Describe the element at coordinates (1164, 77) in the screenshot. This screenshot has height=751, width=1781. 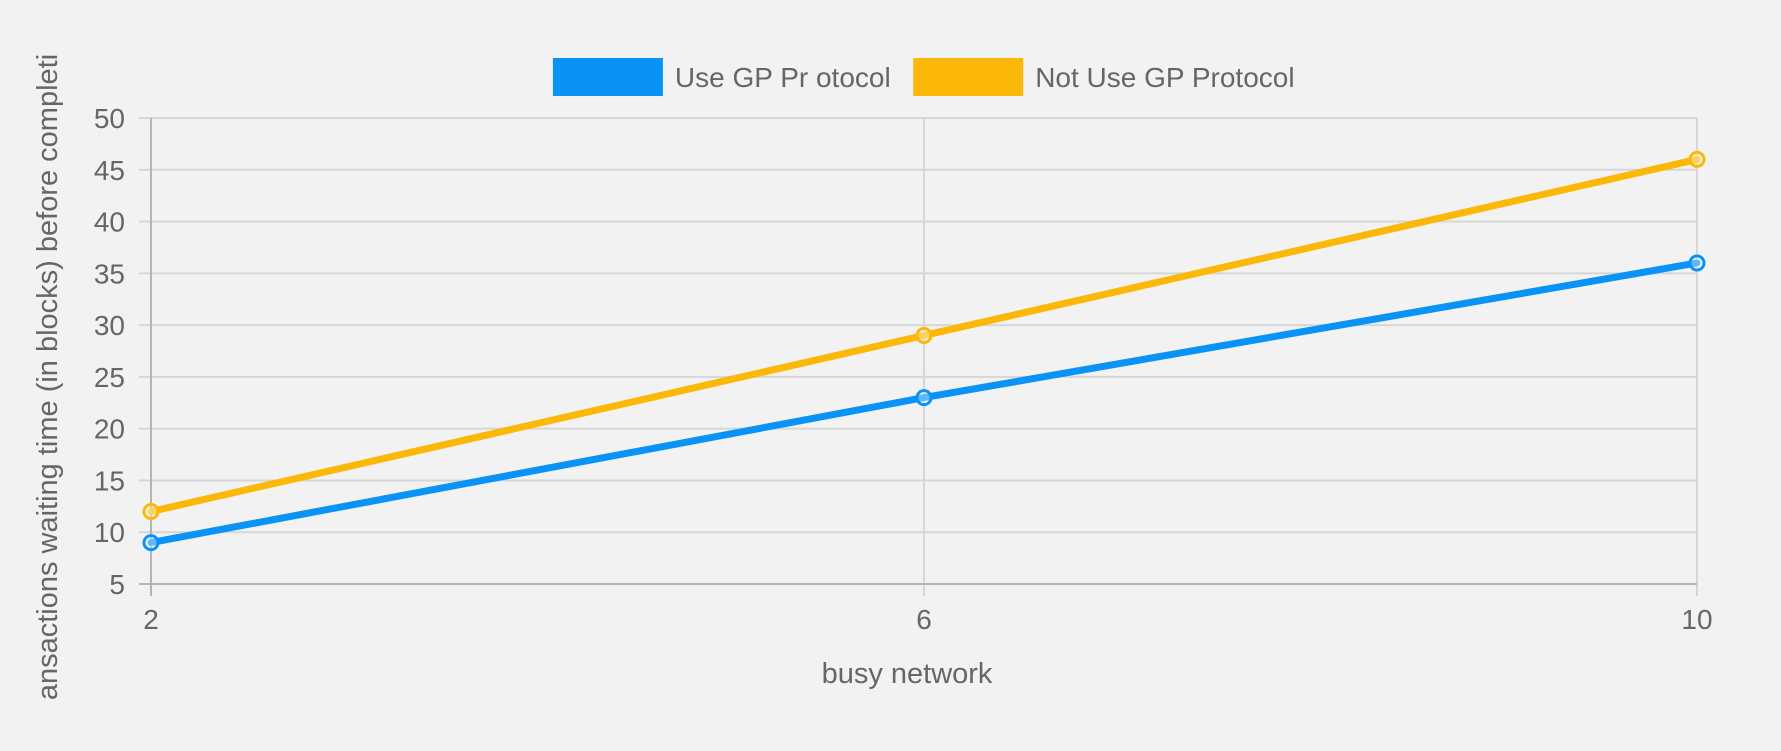
I see `legend-label: Not Use GP Protocol` at that location.